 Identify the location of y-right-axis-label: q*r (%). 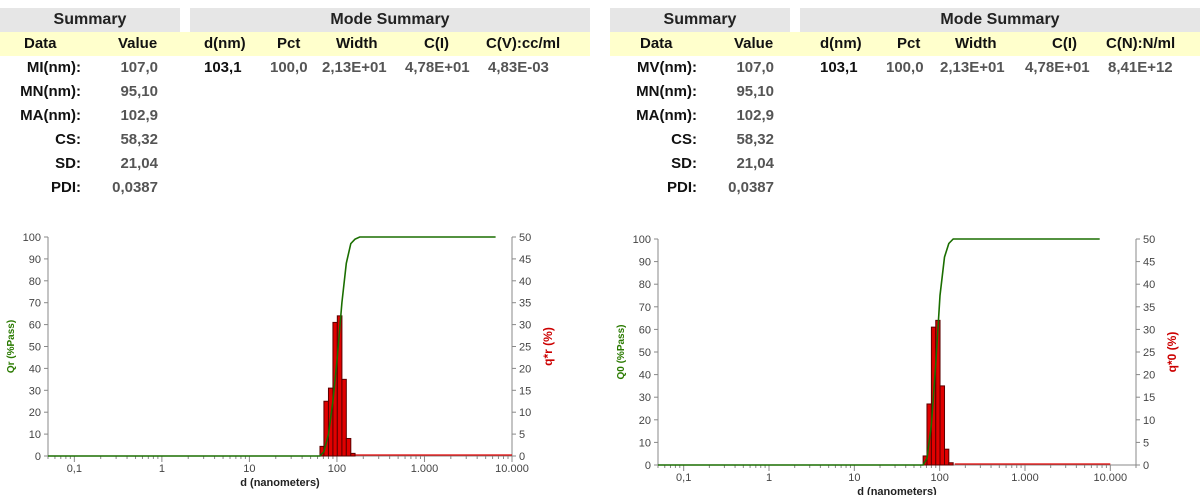
(548, 346).